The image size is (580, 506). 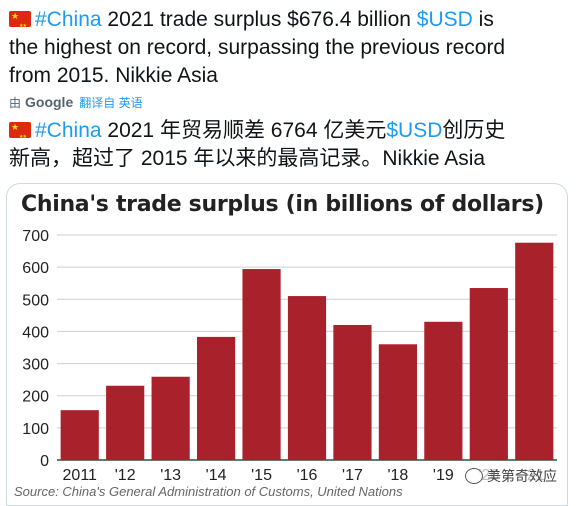 What do you see at coordinates (397, 475) in the screenshot?
I see `x-tick-label: '18` at bounding box center [397, 475].